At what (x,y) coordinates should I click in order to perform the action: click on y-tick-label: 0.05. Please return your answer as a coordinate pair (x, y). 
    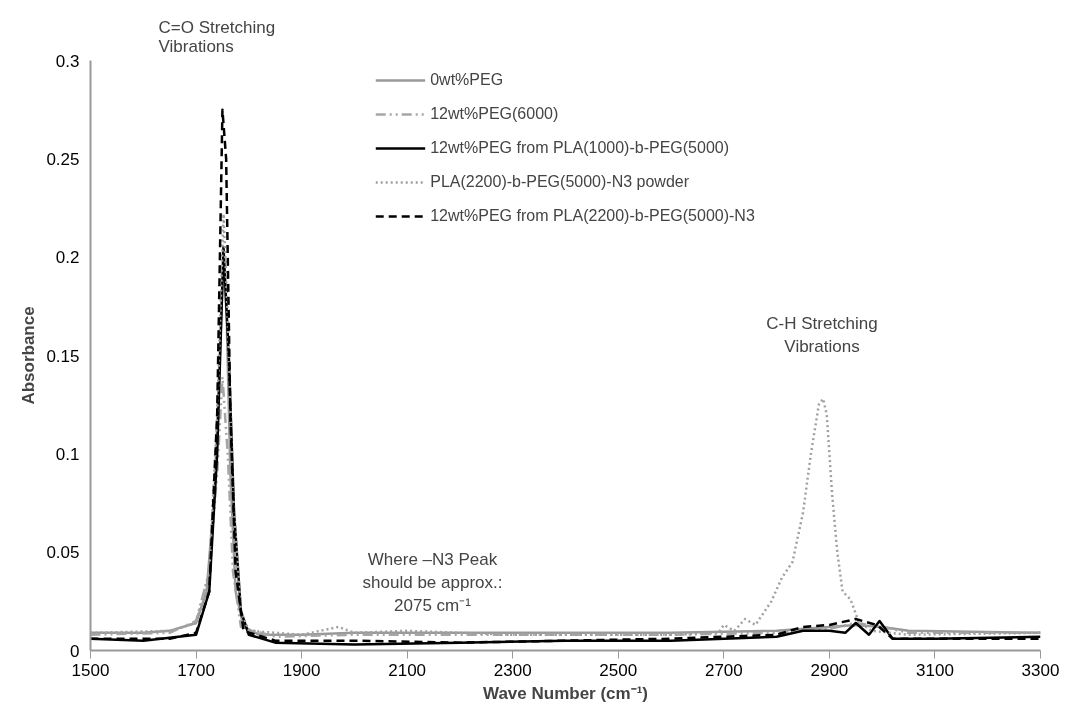
    Looking at the image, I should click on (63, 553).